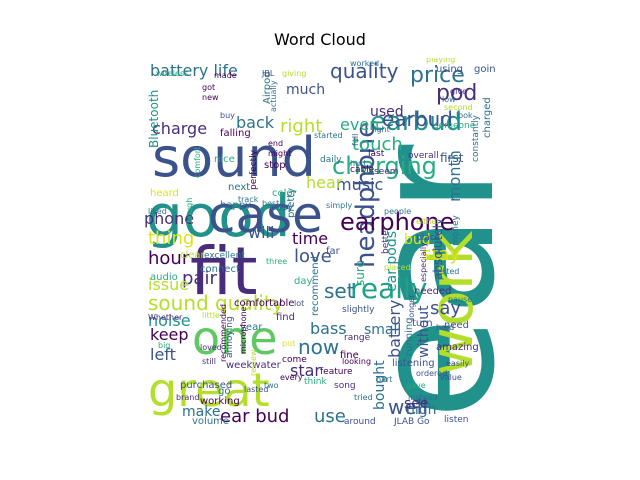  Describe the element at coordinates (423, 156) in the screenshot. I see `word-overall: overall` at that location.